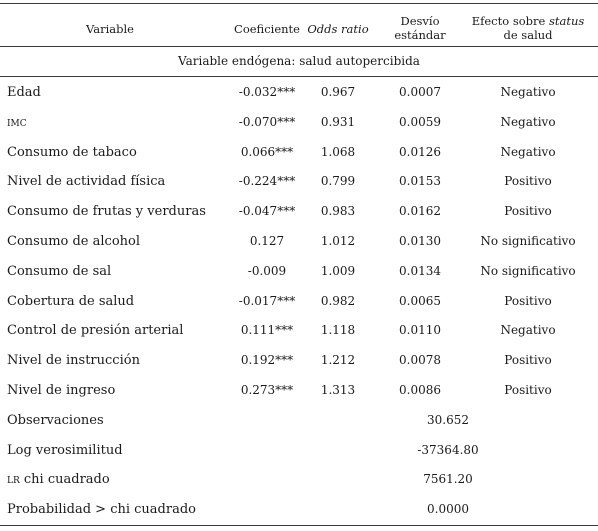 Image resolution: width=598 pixels, height=531 pixels. I want to click on row-variable: Control de presión arterial, so click(95, 331).